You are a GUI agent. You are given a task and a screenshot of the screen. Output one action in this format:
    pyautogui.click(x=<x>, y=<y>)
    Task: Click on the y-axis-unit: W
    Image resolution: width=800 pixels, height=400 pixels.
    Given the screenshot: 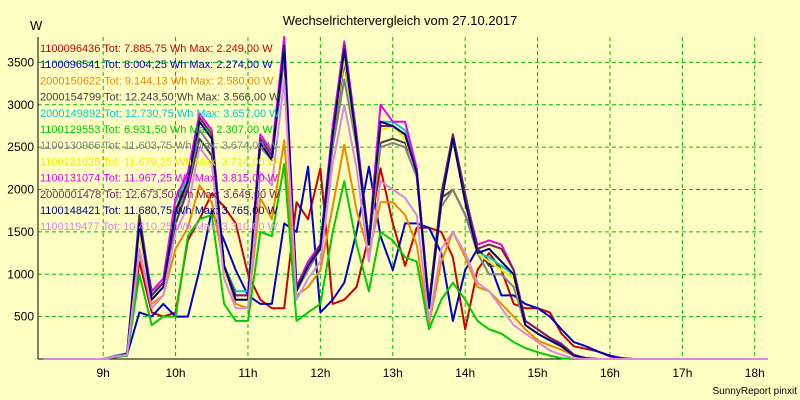 What is the action you would take?
    pyautogui.click(x=36, y=25)
    